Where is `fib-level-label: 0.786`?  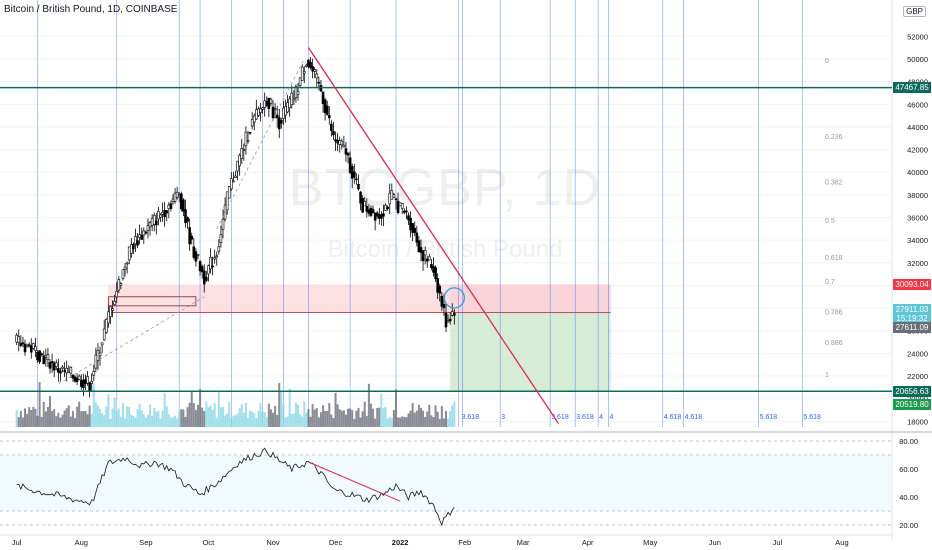 fib-level-label: 0.786 is located at coordinates (834, 312).